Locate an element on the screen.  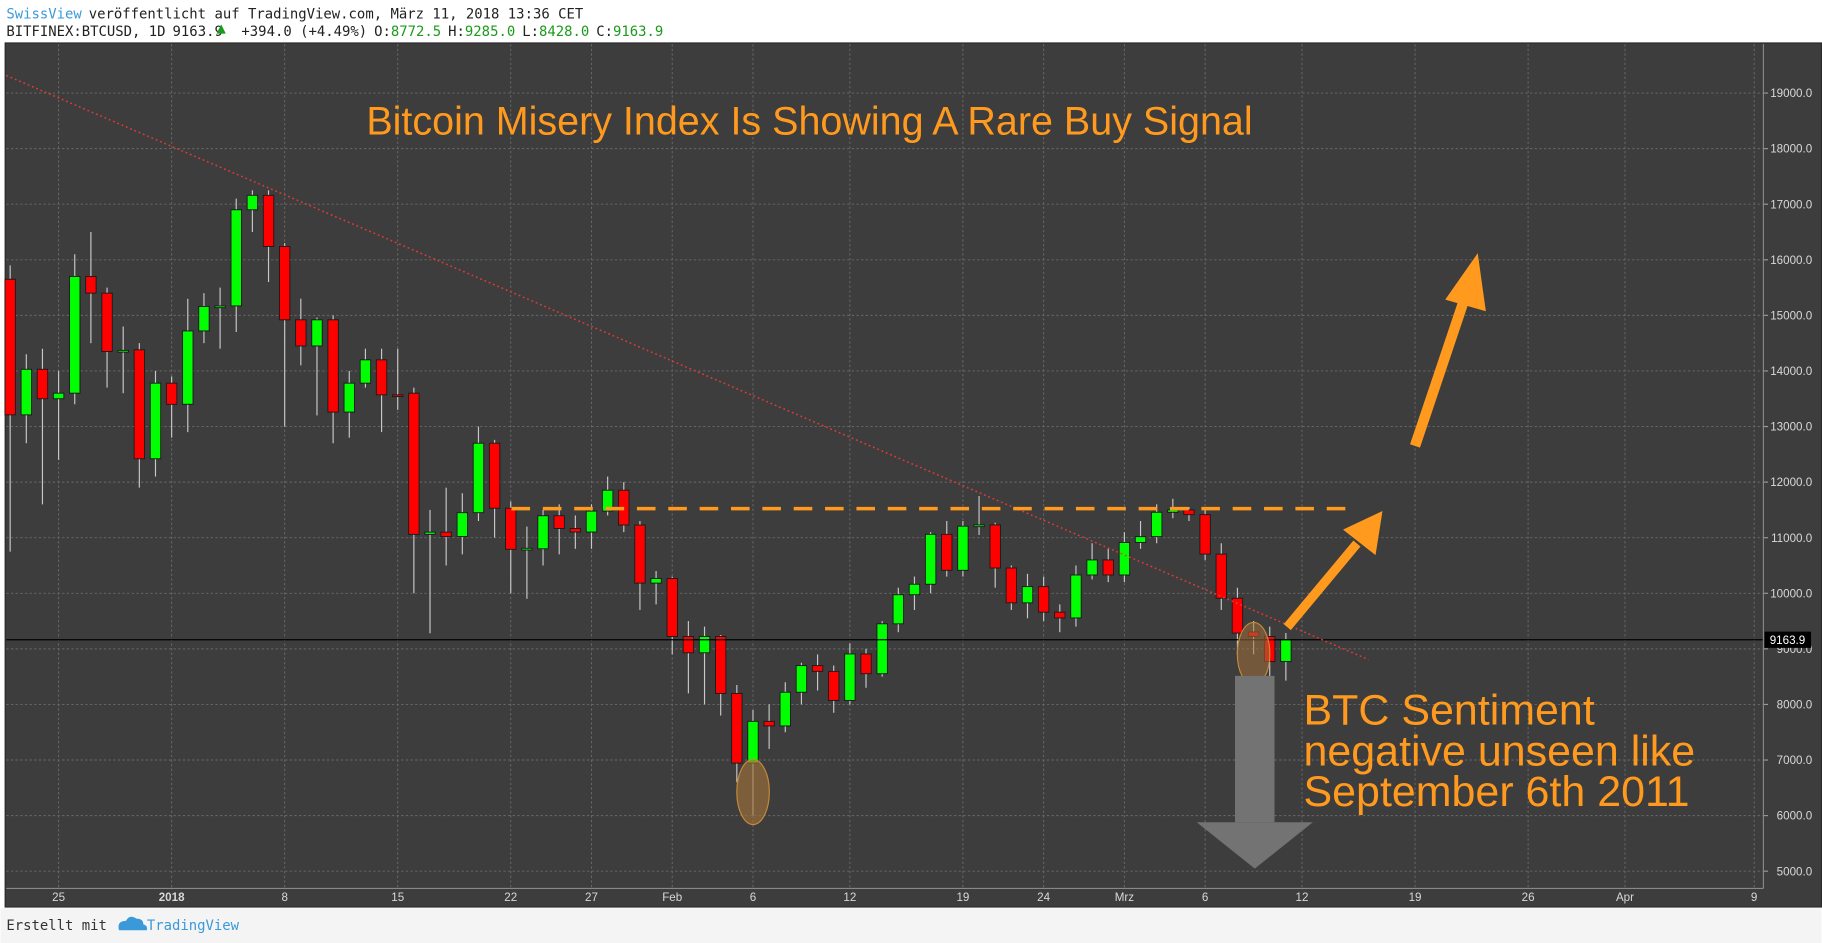
y-tick-label: 19000.0 is located at coordinates (1791, 93).